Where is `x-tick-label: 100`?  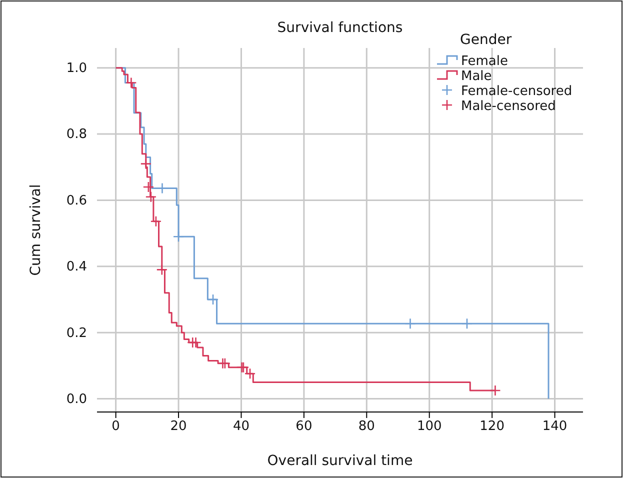 x-tick-label: 100 is located at coordinates (429, 426).